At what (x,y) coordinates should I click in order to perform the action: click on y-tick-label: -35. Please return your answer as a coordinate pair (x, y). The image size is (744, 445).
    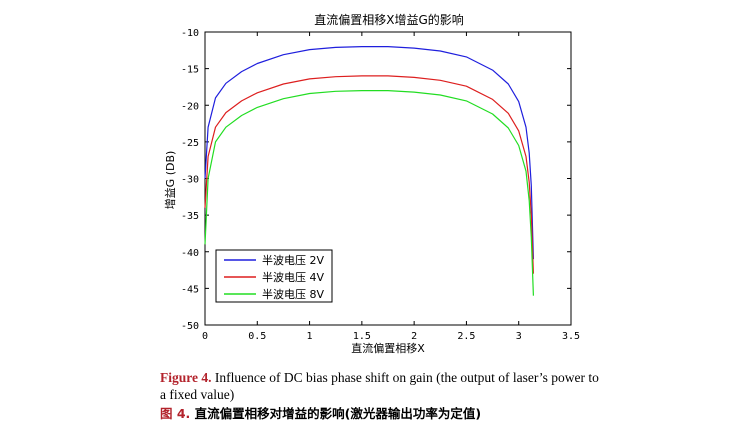
    Looking at the image, I should click on (190, 216).